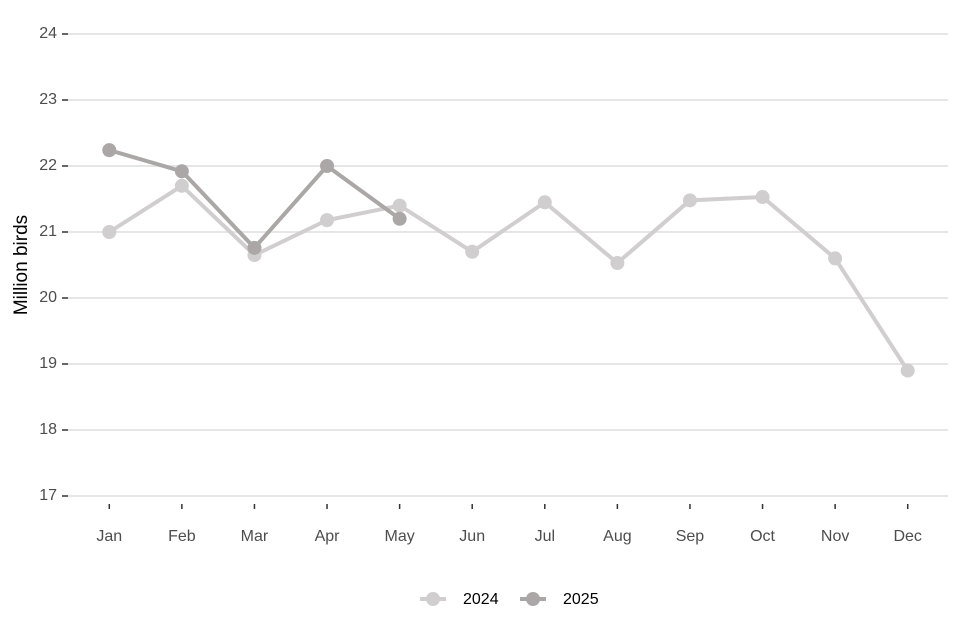 The height and width of the screenshot is (640, 960). What do you see at coordinates (21, 265) in the screenshot?
I see `y-axis-label: Million birds` at bounding box center [21, 265].